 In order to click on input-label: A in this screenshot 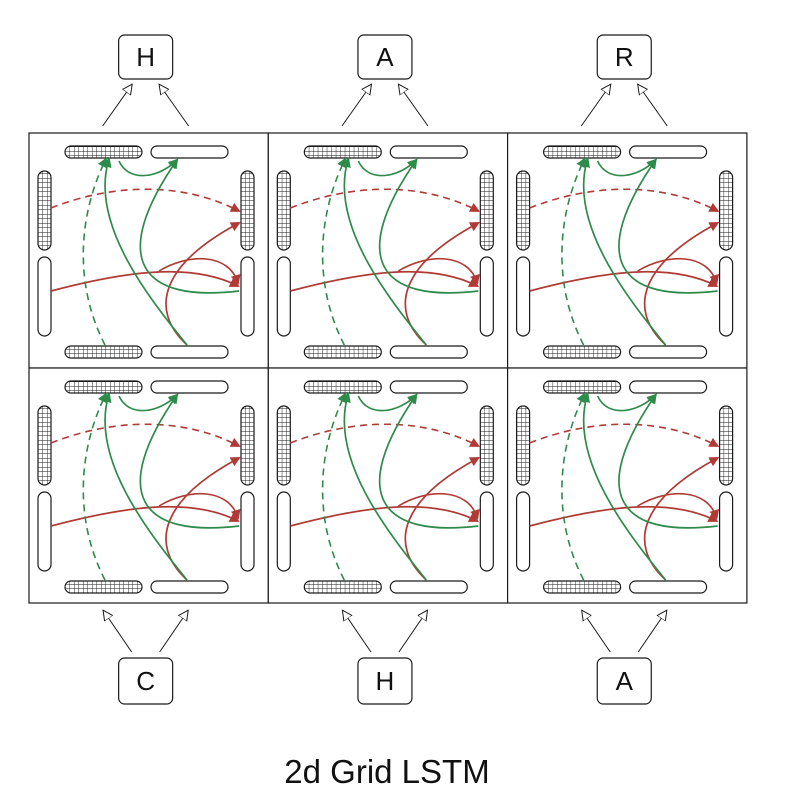, I will do `click(625, 681)`.